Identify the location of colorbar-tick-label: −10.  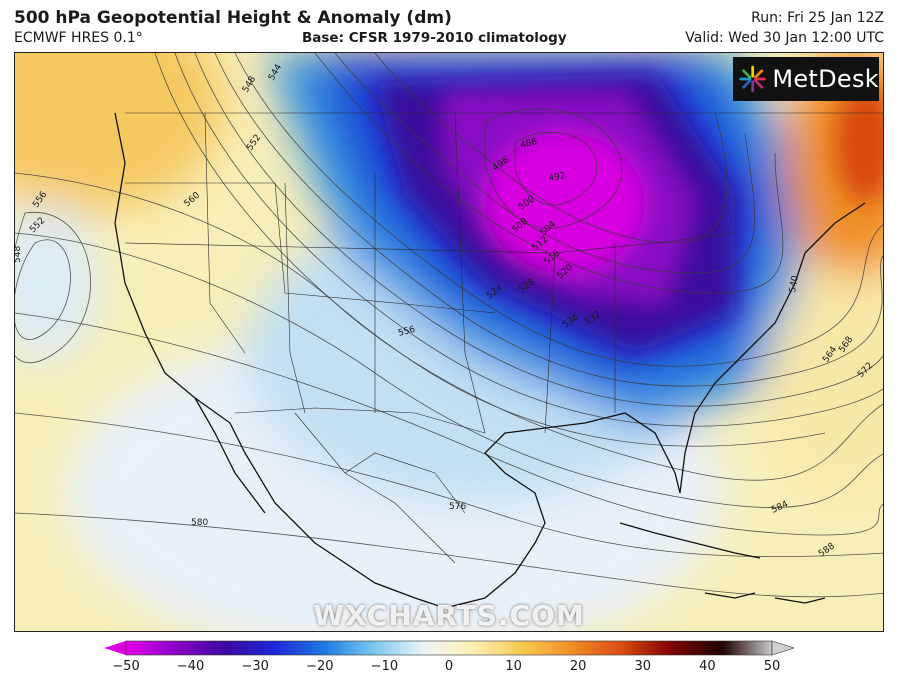
(384, 666).